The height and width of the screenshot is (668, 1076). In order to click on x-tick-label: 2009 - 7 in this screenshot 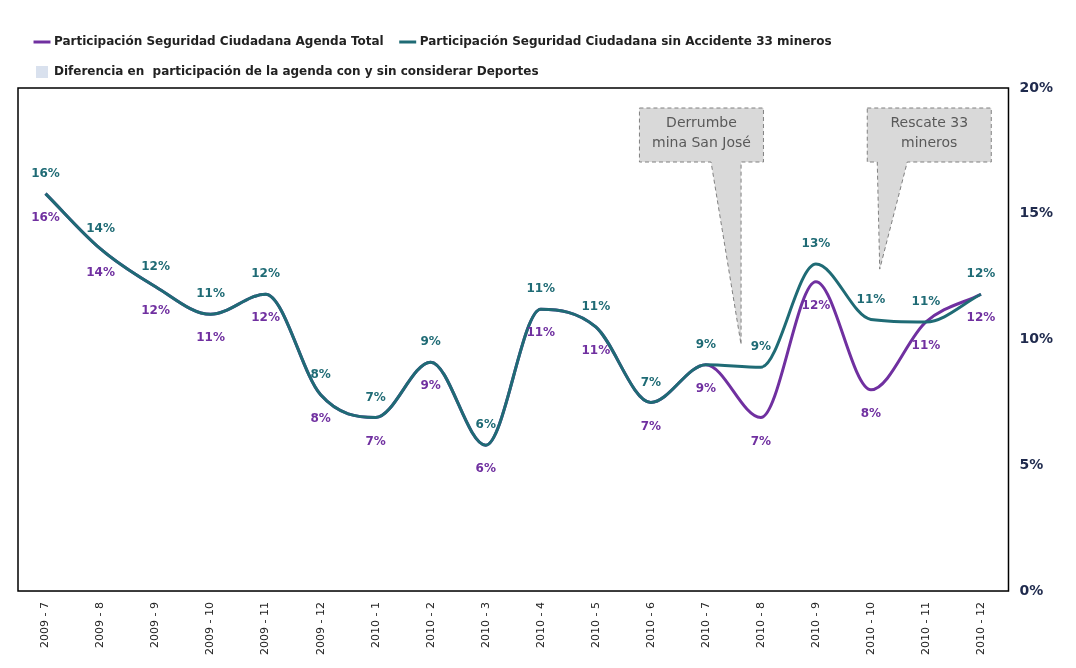, I will do `click(45, 625)`.